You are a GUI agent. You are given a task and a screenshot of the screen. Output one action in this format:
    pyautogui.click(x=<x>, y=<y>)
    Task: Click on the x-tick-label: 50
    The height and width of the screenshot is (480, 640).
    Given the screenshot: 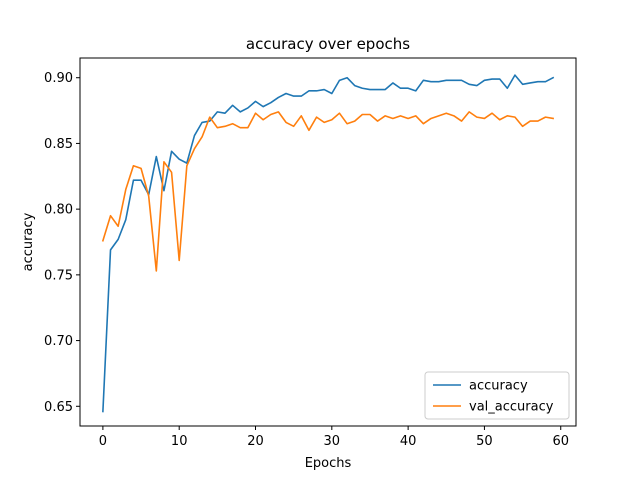 What is the action you would take?
    pyautogui.click(x=484, y=441)
    